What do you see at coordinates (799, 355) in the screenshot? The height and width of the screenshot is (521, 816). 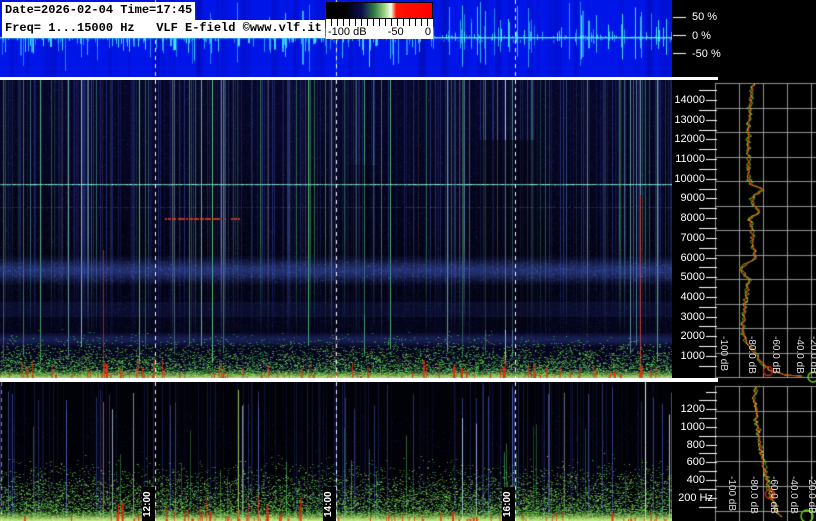 I see `db-tick-label-top-3: -40.0 dB` at bounding box center [799, 355].